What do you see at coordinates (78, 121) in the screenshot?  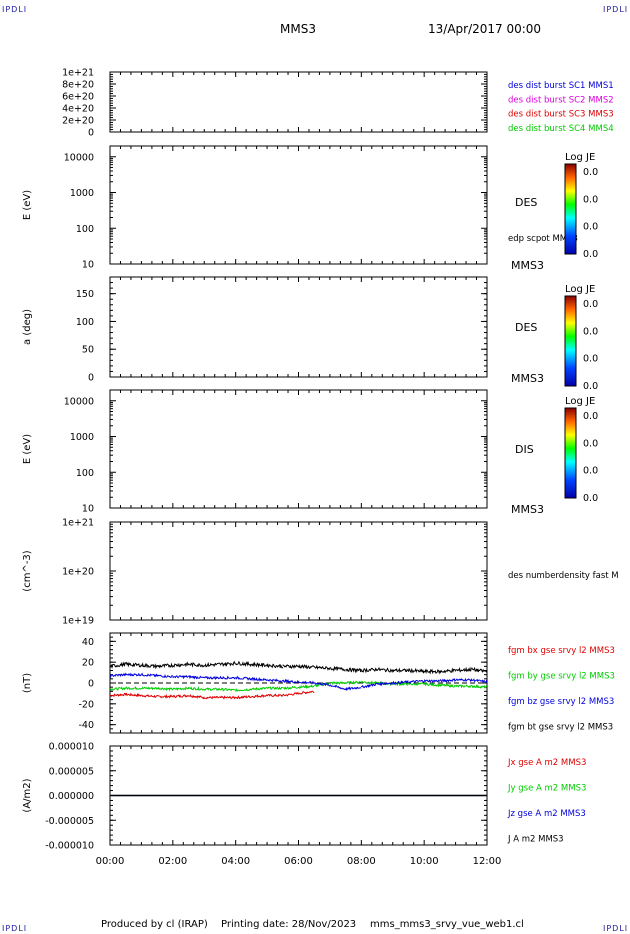 I see `y-tick-label: 2e+20` at bounding box center [78, 121].